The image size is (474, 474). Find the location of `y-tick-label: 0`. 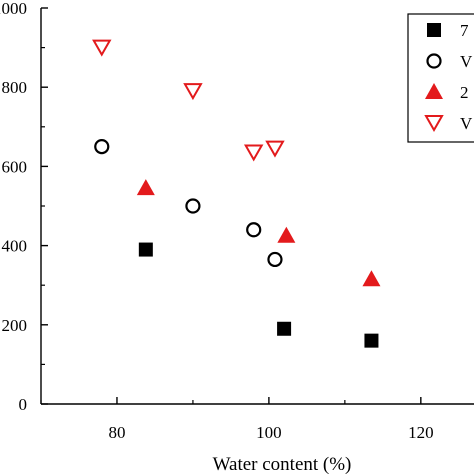

y-tick-label: 0 is located at coordinates (23, 404).